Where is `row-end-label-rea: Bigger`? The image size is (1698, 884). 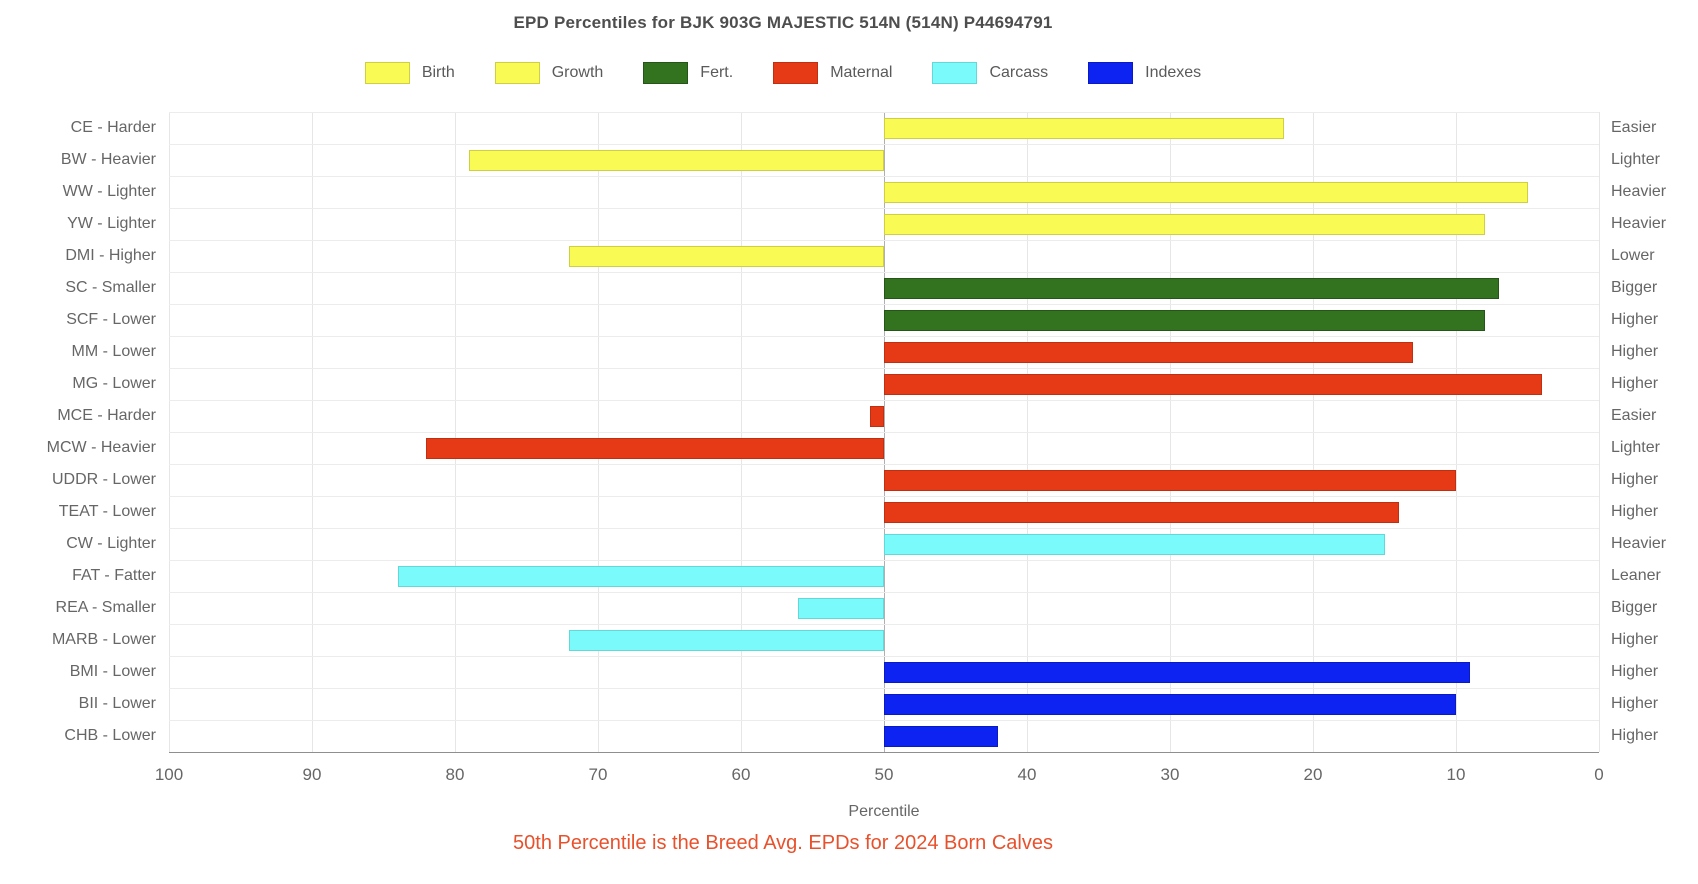 row-end-label-rea: Bigger is located at coordinates (1634, 607).